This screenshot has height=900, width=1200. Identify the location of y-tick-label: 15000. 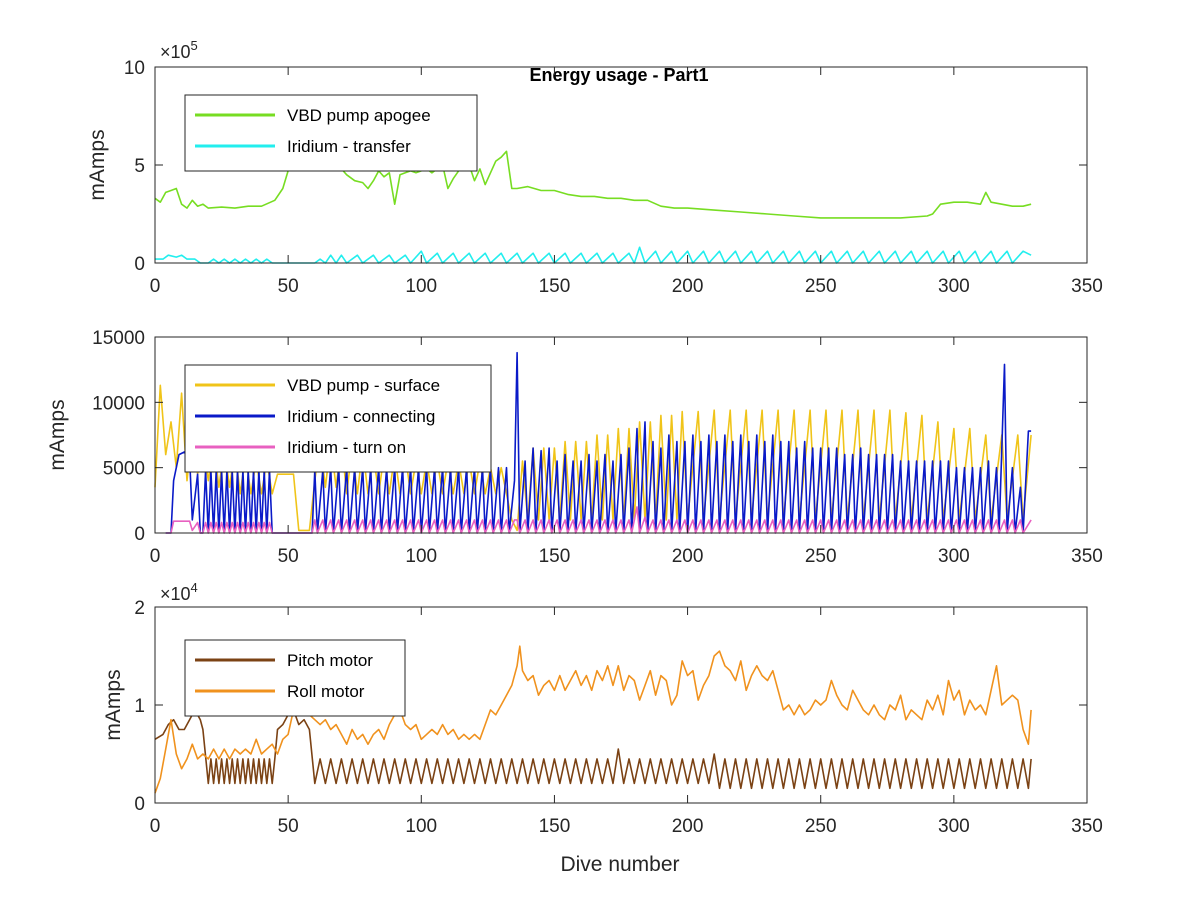
(118, 338).